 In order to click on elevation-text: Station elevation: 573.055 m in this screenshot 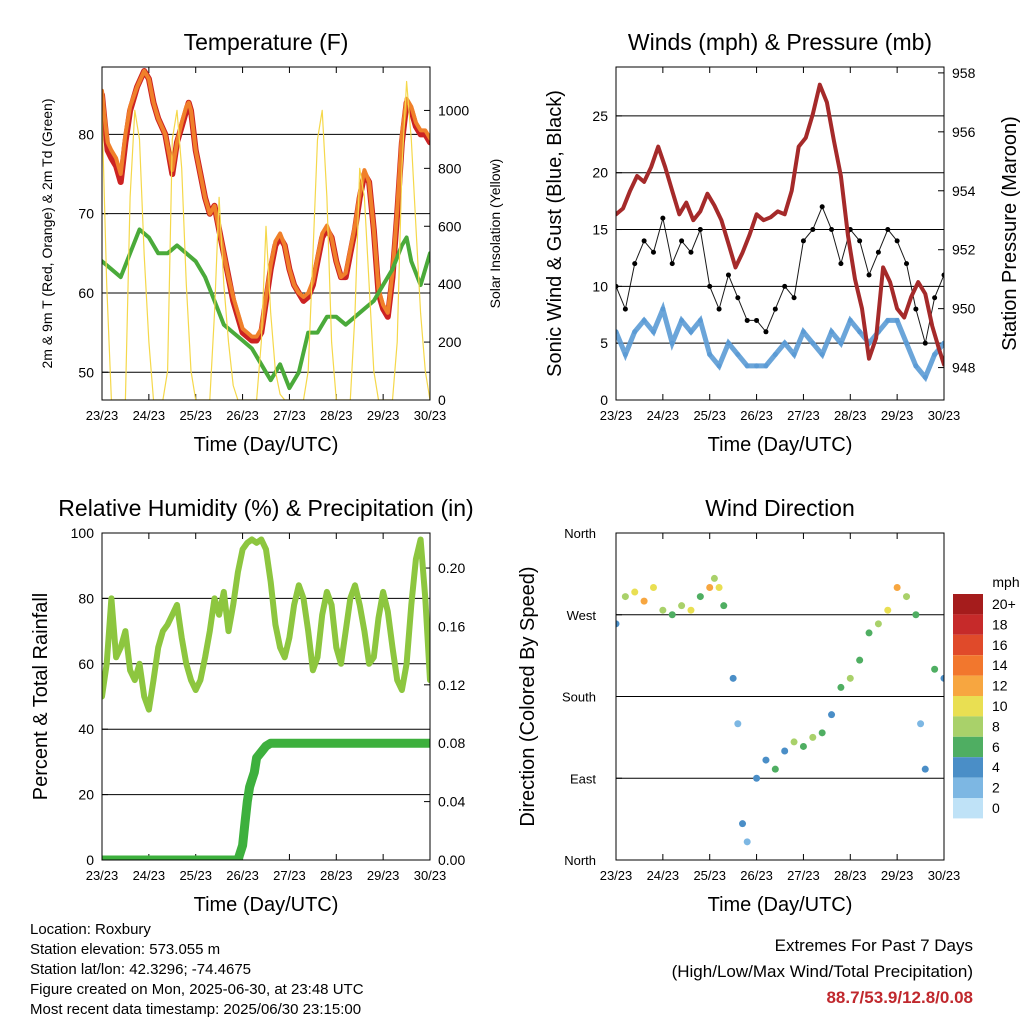, I will do `click(125, 949)`.